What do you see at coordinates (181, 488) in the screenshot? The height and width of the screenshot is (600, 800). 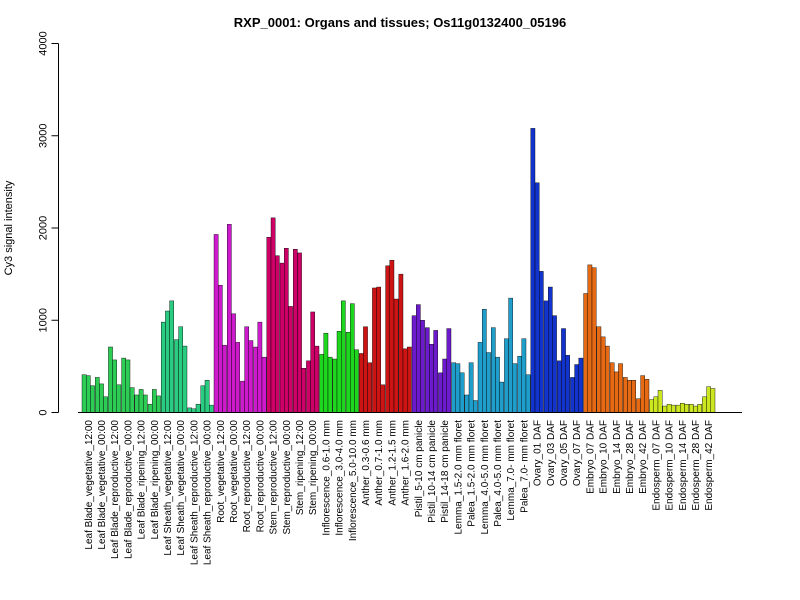 I see `x-tick-label: Leaf Sheath_vegetative_00:00` at bounding box center [181, 488].